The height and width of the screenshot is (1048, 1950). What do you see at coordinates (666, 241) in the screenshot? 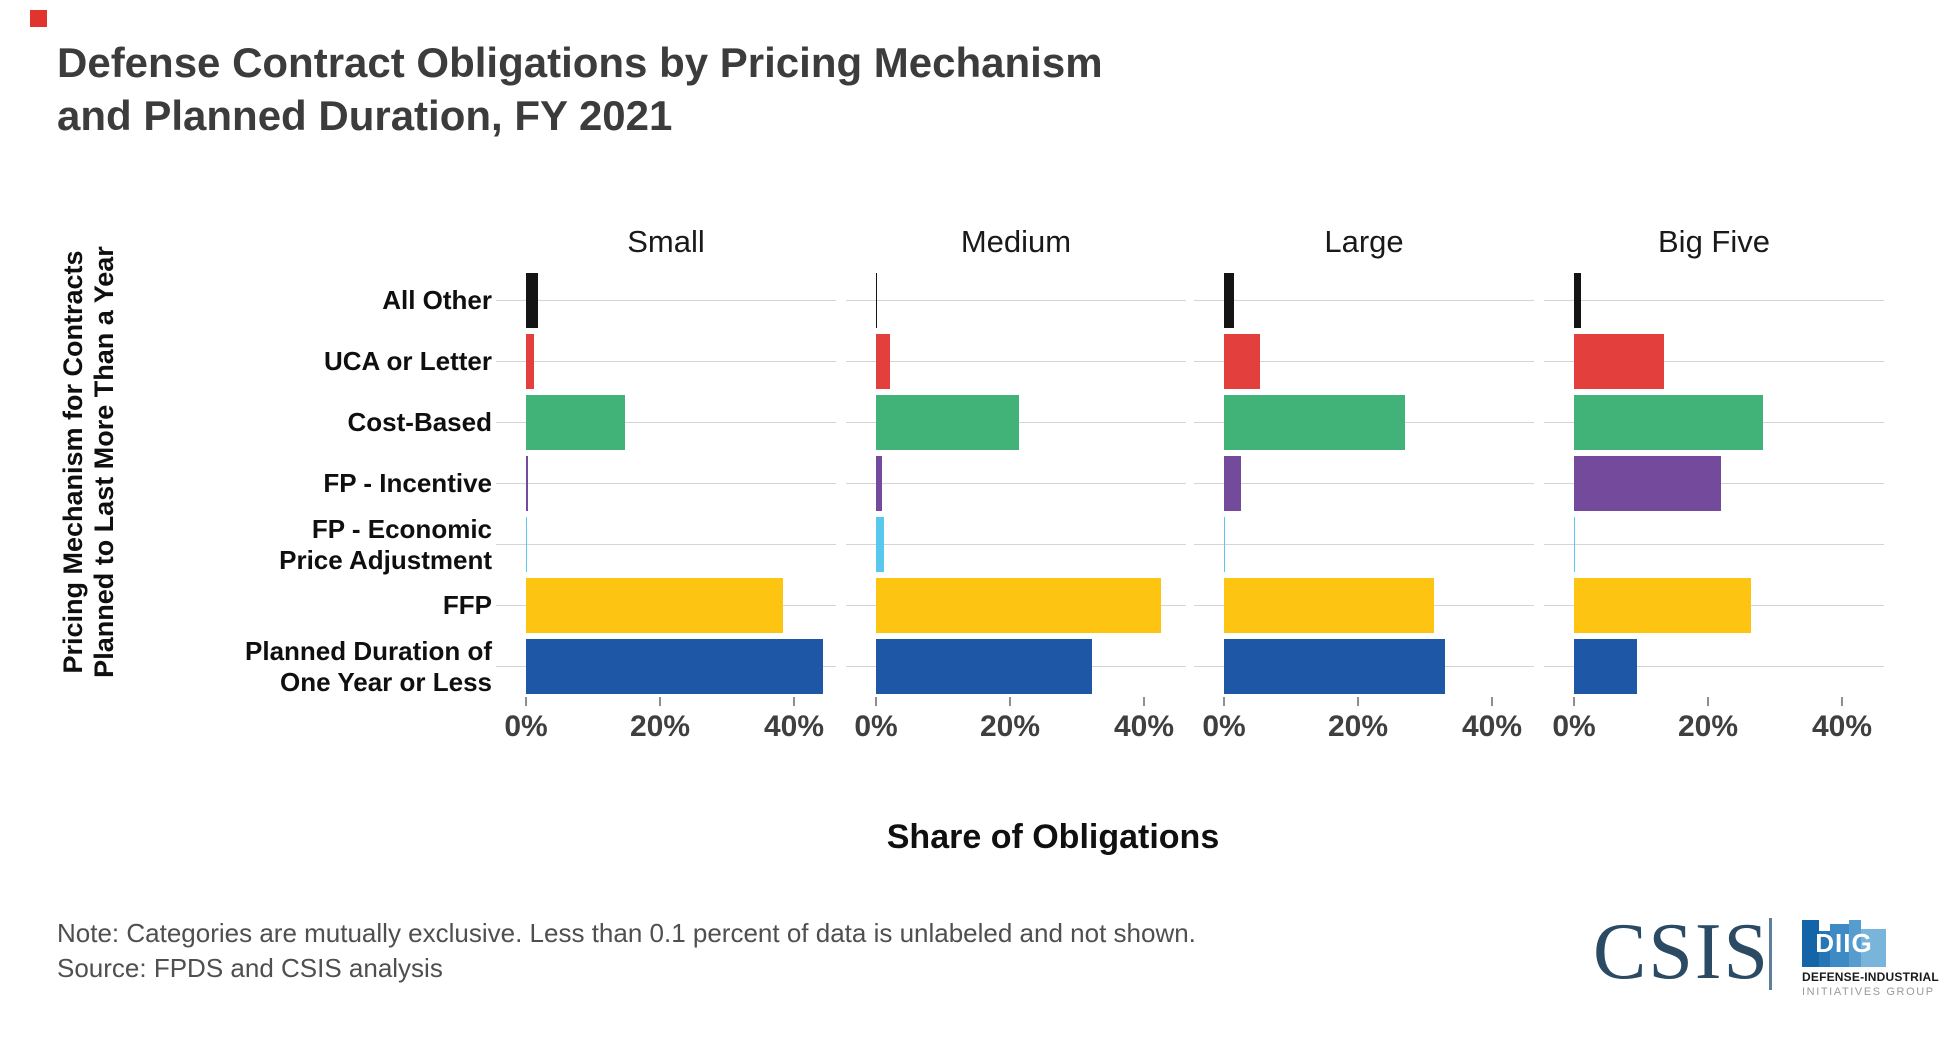
I see `facet-header-small: Small` at bounding box center [666, 241].